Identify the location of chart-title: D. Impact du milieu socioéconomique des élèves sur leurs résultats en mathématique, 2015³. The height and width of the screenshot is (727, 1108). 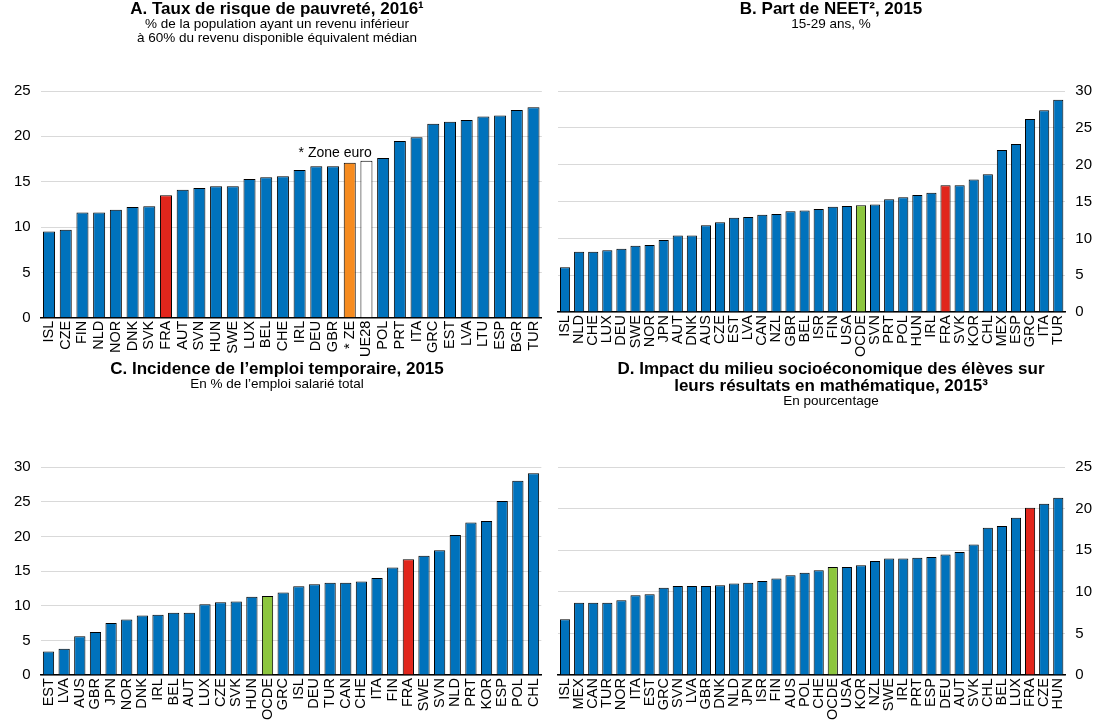
(831, 377).